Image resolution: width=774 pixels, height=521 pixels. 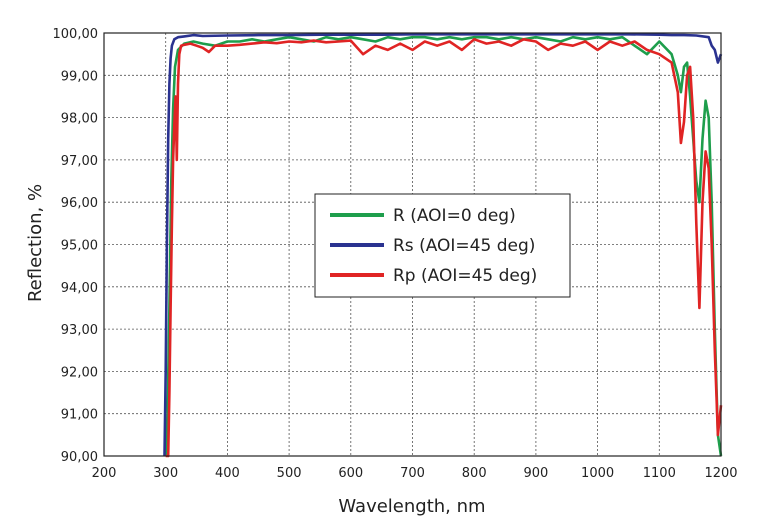 I want to click on x-tick-label: 600, so click(x=350, y=473).